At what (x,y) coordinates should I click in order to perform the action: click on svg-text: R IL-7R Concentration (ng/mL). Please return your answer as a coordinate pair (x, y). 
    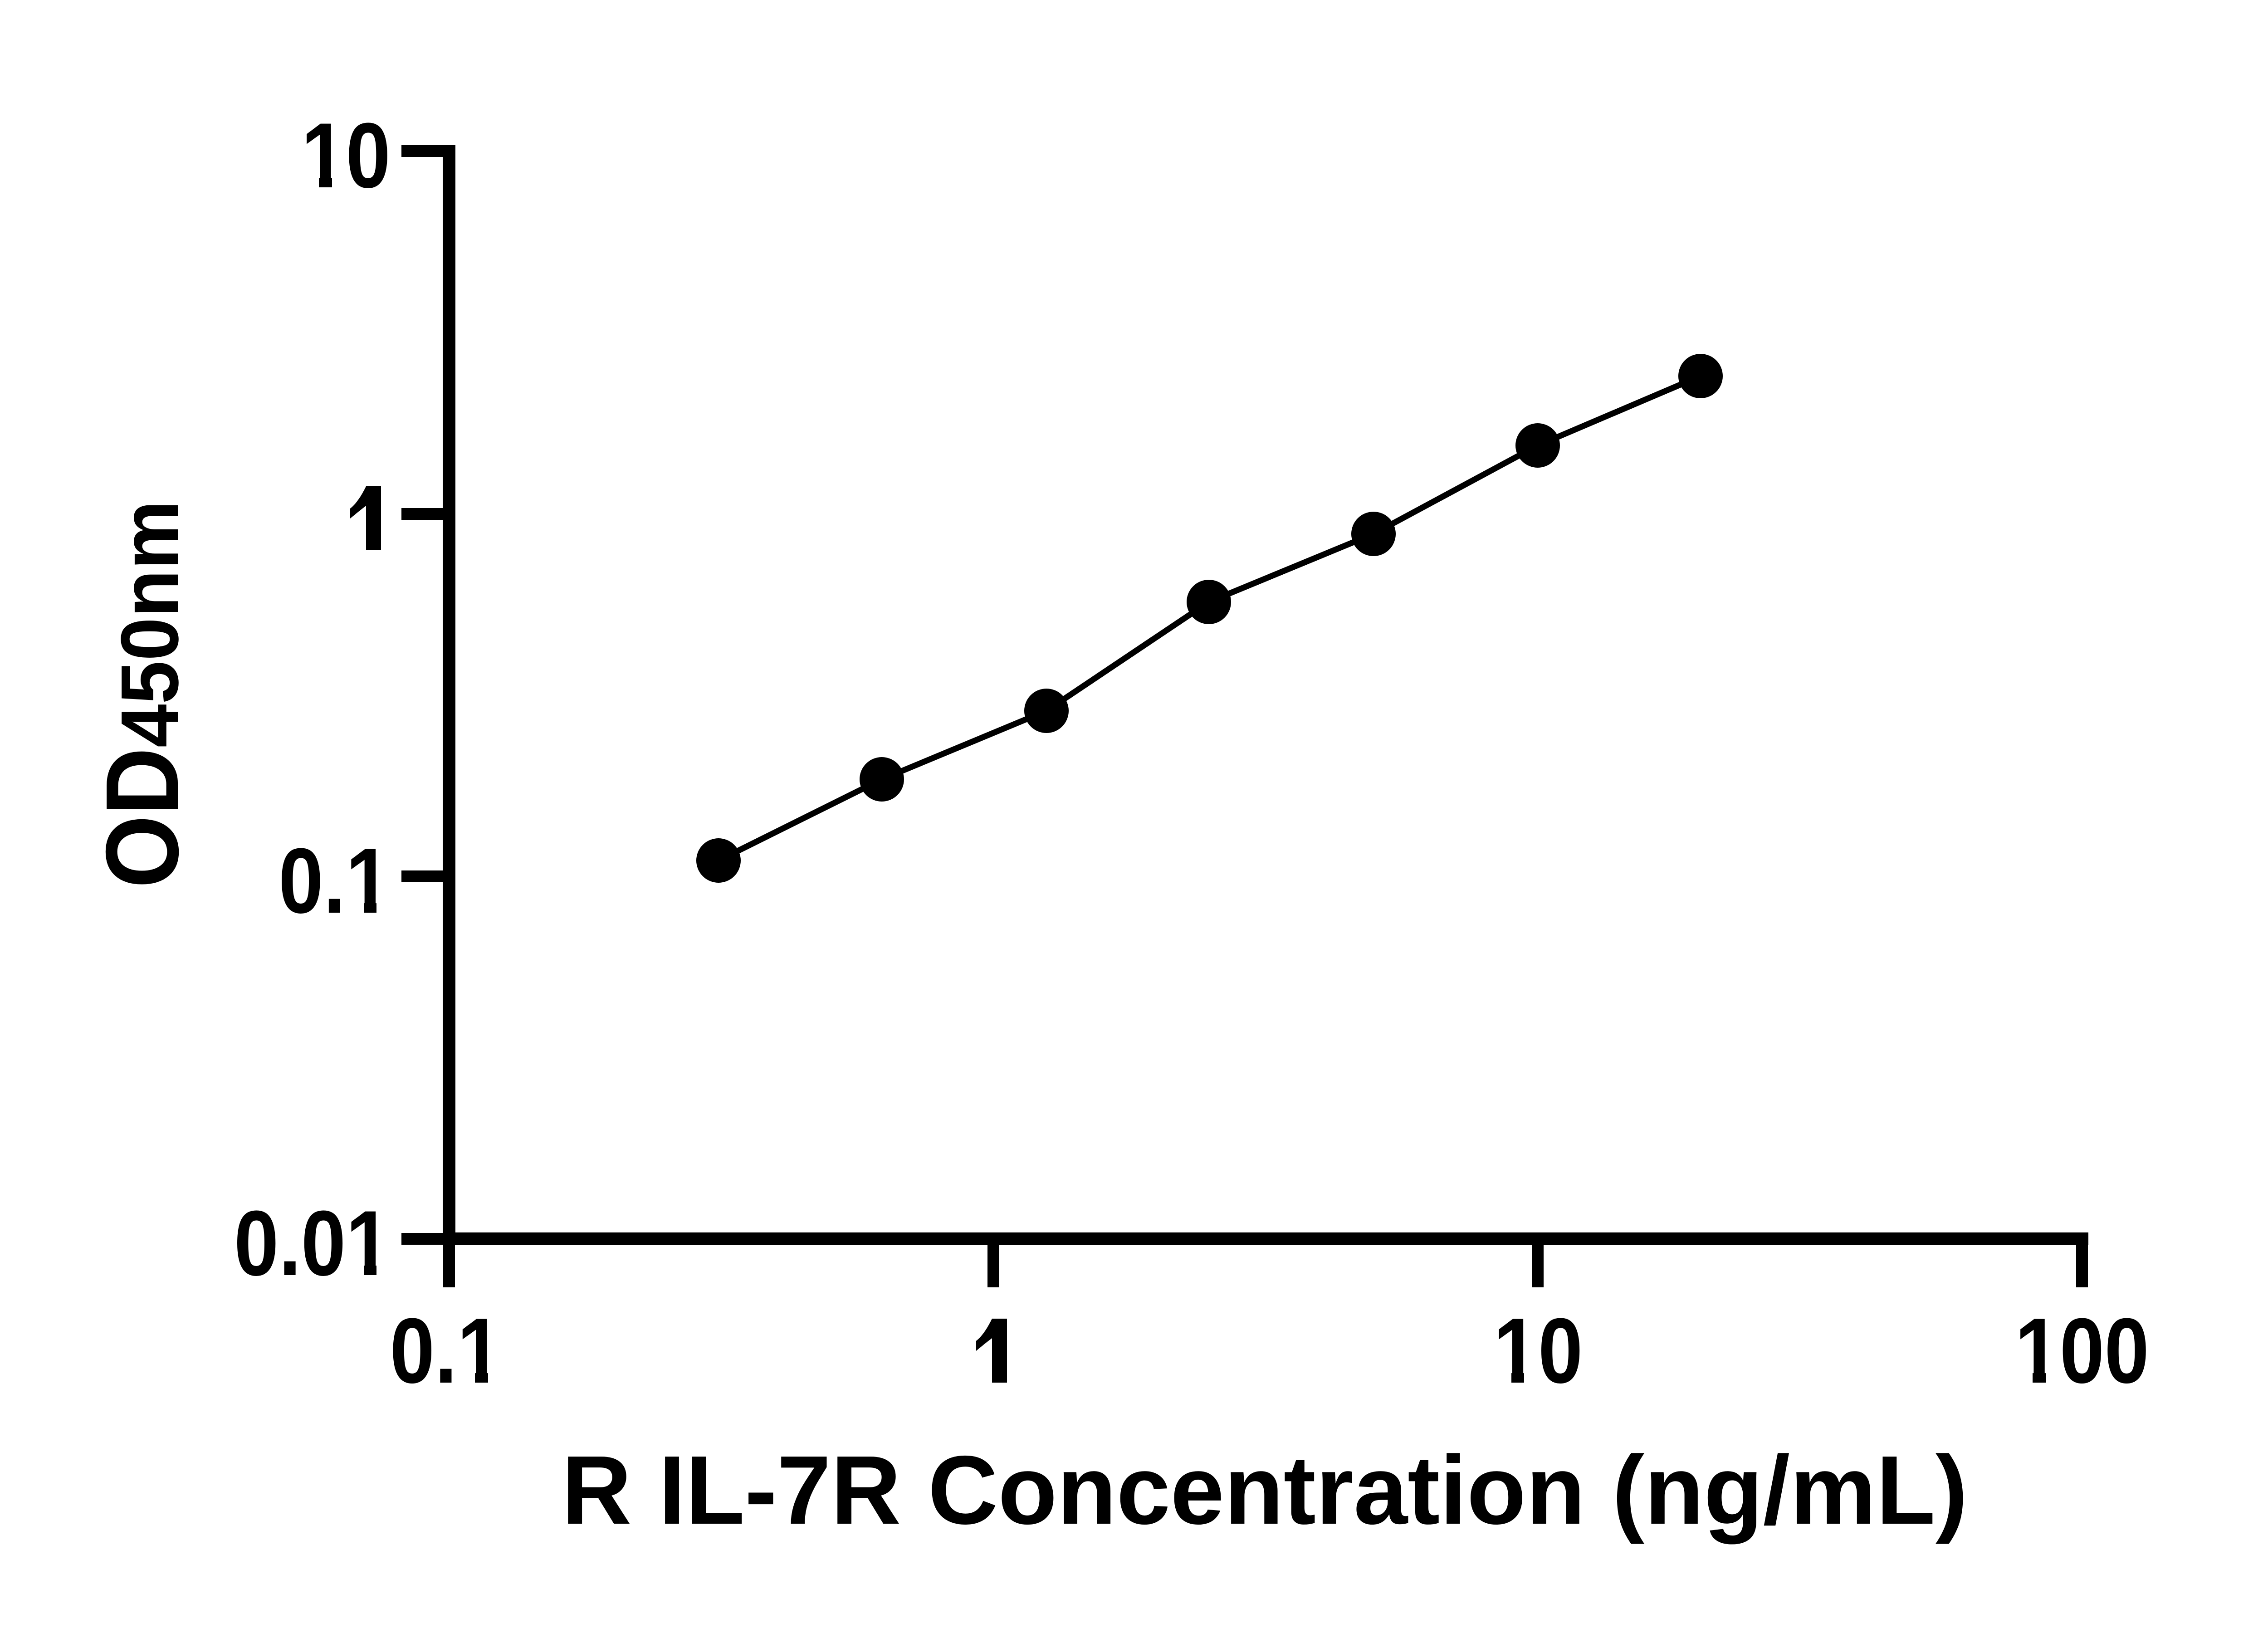
    Looking at the image, I should click on (1265, 1490).